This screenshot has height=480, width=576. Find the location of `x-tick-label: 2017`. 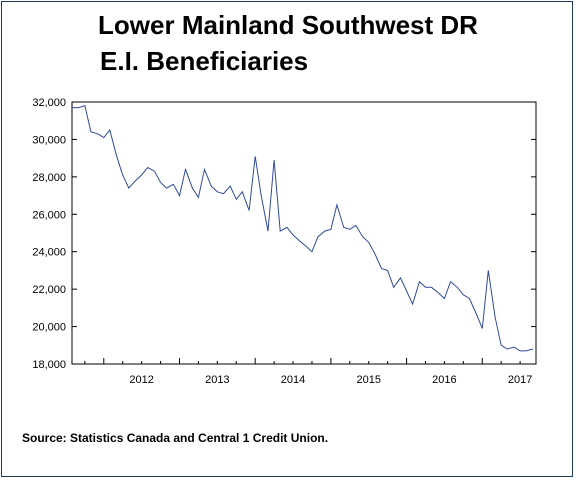

x-tick-label: 2017 is located at coordinates (520, 380).